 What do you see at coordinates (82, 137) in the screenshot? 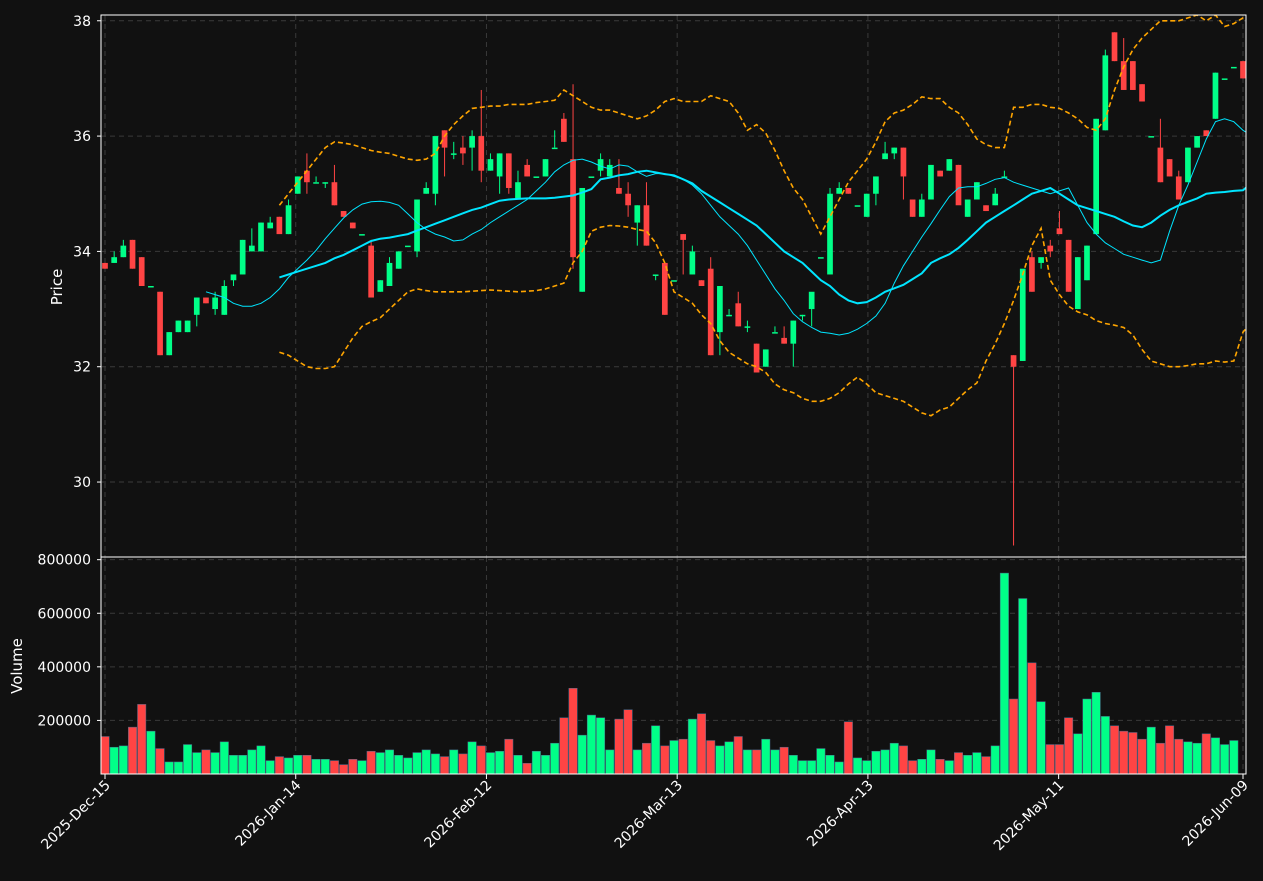
I see `price-ytick-label: 36` at bounding box center [82, 137].